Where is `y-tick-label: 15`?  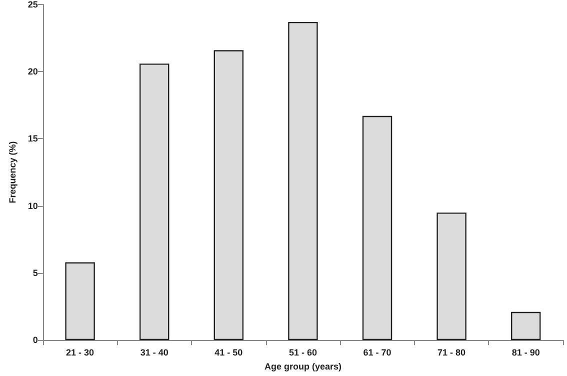
y-tick-label: 15 is located at coordinates (33, 139).